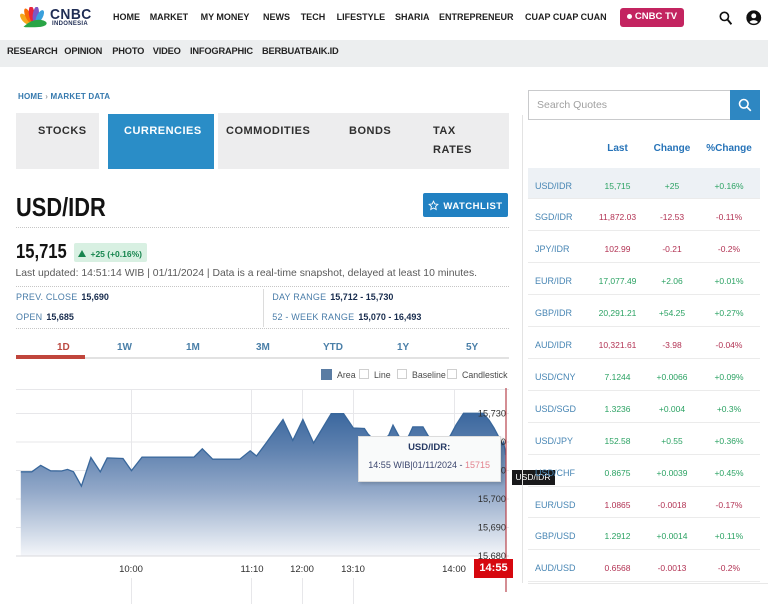 This screenshot has width=768, height=604. What do you see at coordinates (454, 569) in the screenshot?
I see `svg-text: 14:00` at bounding box center [454, 569].